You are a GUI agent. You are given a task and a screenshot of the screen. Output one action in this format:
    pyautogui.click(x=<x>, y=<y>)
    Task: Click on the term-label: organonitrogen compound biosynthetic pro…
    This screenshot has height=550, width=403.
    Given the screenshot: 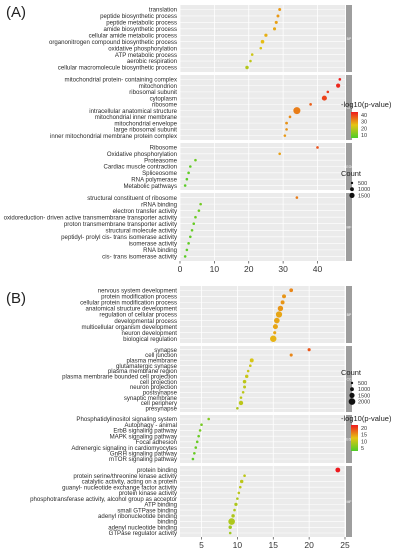 What is the action you would take?
    pyautogui.click(x=113, y=42)
    